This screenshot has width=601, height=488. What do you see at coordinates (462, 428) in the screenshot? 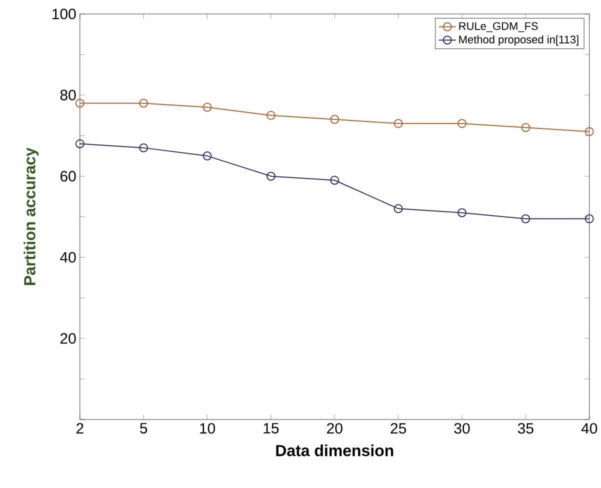
I see `x-tick-label: 30` at bounding box center [462, 428].